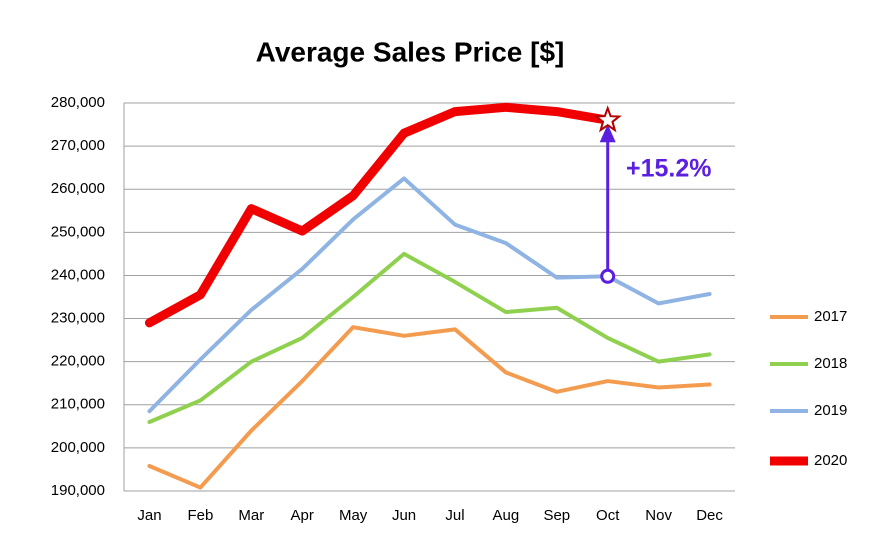 The height and width of the screenshot is (552, 878). What do you see at coordinates (78, 447) in the screenshot?
I see `y-tick-label: 200,000` at bounding box center [78, 447].